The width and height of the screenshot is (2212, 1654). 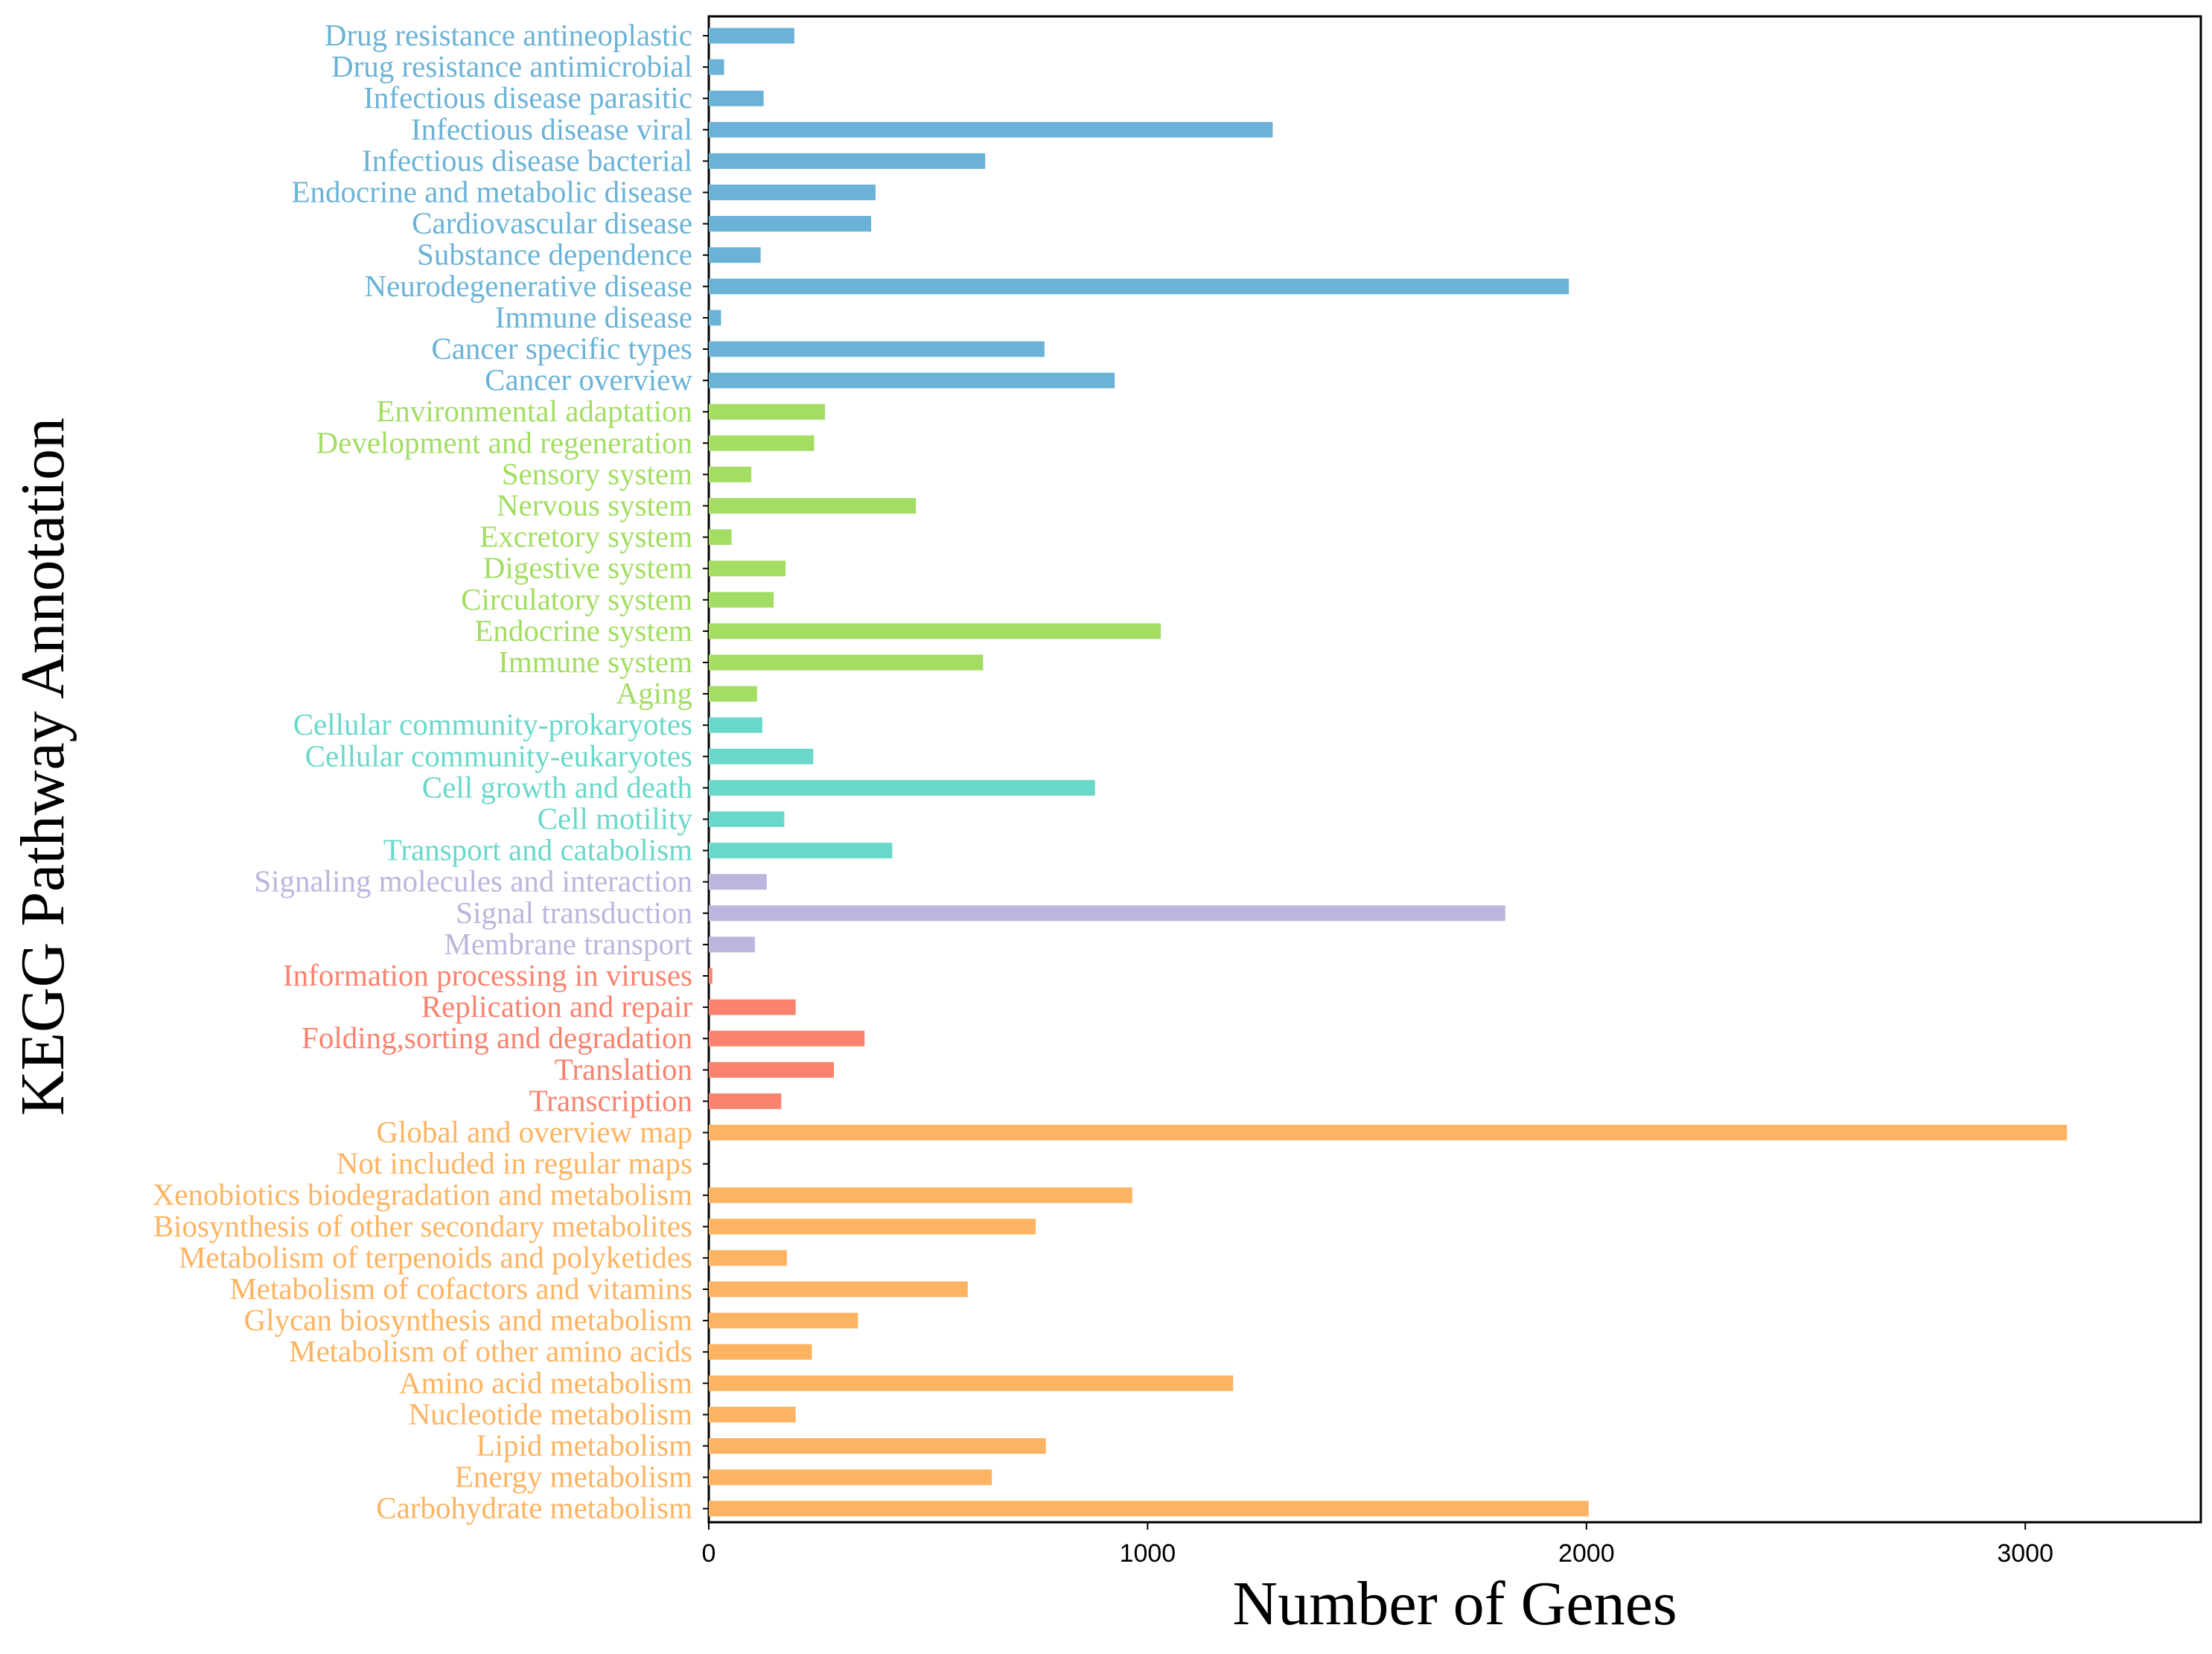 I want to click on category-label-cellular-community-prokaryotes: Cellular community-prokaryotes, so click(x=492, y=724).